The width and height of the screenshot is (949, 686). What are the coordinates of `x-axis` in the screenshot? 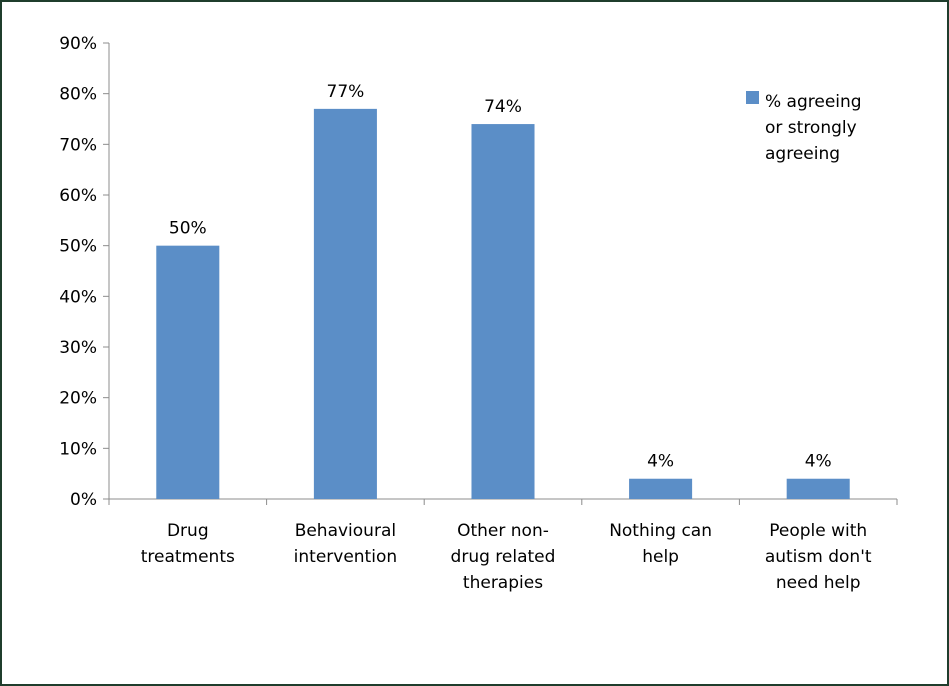 It's located at (503, 501).